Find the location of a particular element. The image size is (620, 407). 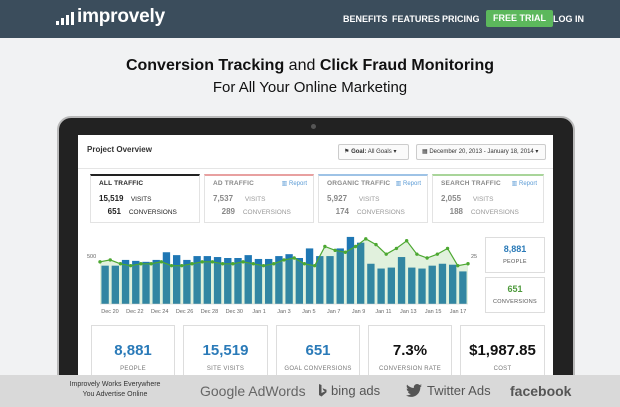

nav-login: LOG IN is located at coordinates (568, 19).